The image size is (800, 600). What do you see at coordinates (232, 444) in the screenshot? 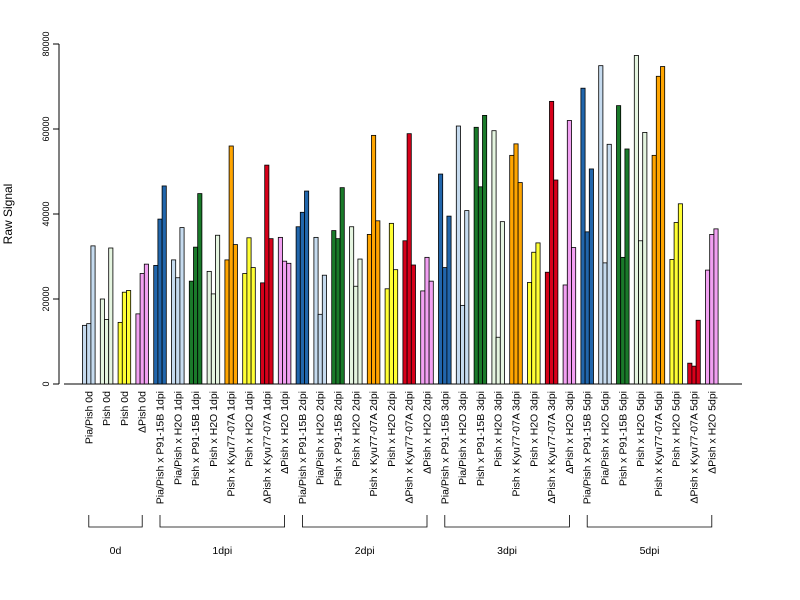
I see `x-tick-label: Pish x Kyu77-07A 1dpi` at bounding box center [232, 444].